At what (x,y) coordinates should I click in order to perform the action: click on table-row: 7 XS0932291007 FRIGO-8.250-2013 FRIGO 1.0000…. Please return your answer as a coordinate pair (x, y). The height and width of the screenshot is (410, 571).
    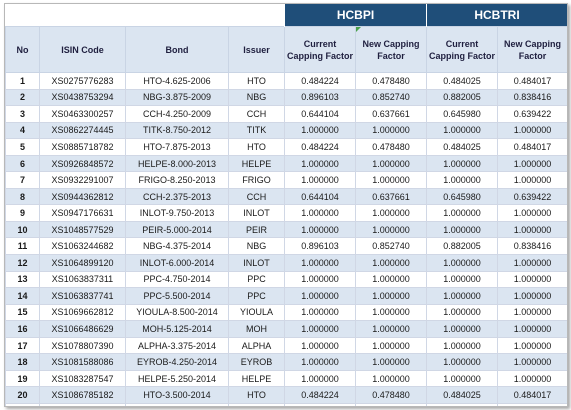
    Looking at the image, I should click on (286, 180).